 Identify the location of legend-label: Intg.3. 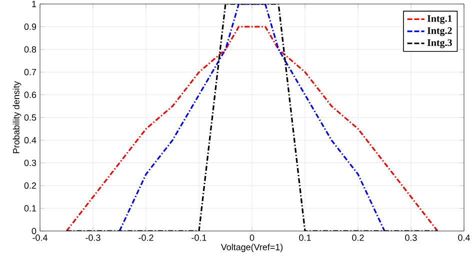
(439, 43).